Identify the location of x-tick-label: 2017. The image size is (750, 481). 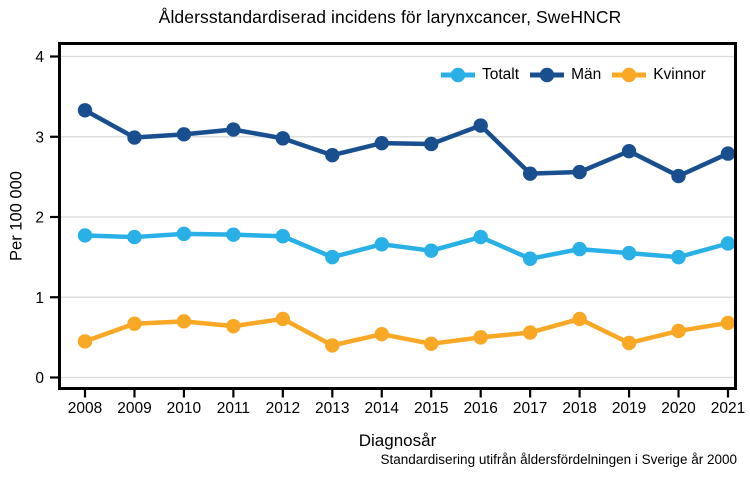
(530, 408).